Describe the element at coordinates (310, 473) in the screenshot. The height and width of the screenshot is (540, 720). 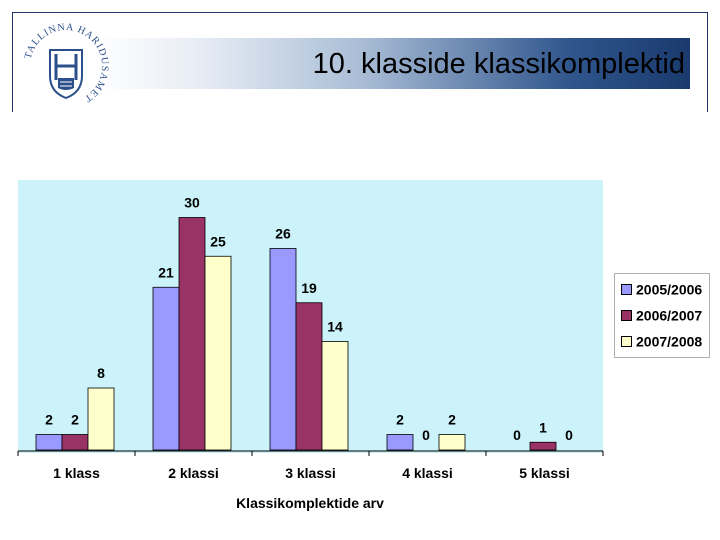
I see `x-tick-label: 3 klassi` at that location.